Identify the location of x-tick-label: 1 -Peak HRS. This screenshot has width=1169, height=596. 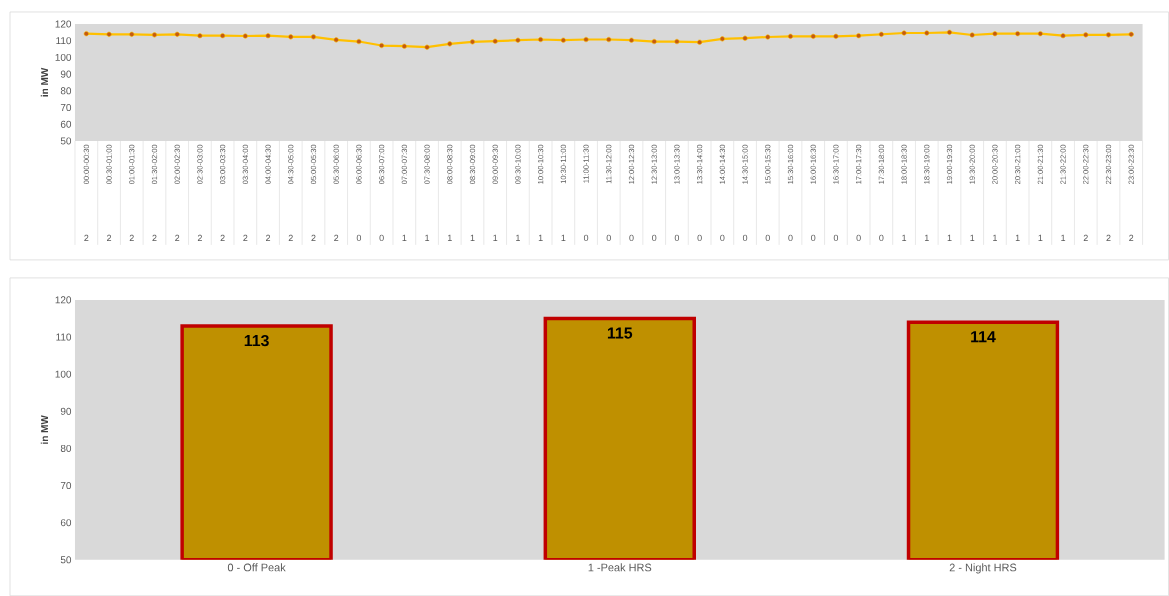
(620, 567).